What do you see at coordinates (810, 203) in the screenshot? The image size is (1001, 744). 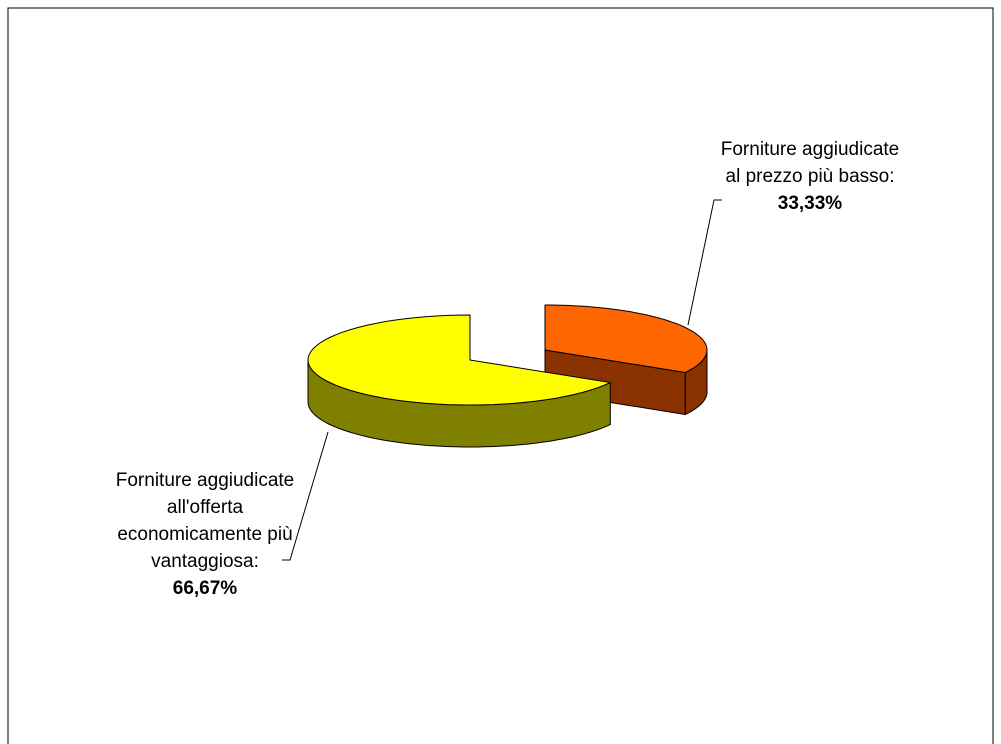 I see `value-label: 33,33%` at bounding box center [810, 203].